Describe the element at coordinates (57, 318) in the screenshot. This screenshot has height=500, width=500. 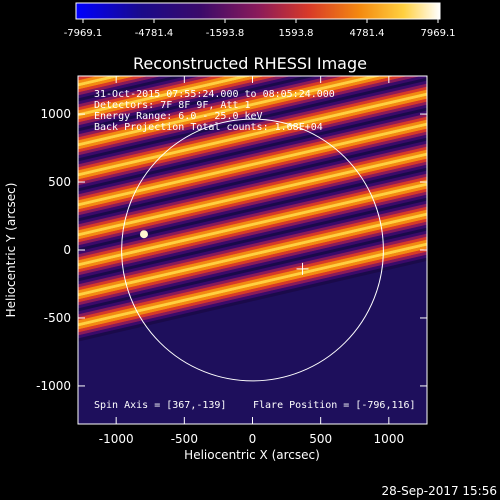
I see `y-tick-label: -500` at that location.